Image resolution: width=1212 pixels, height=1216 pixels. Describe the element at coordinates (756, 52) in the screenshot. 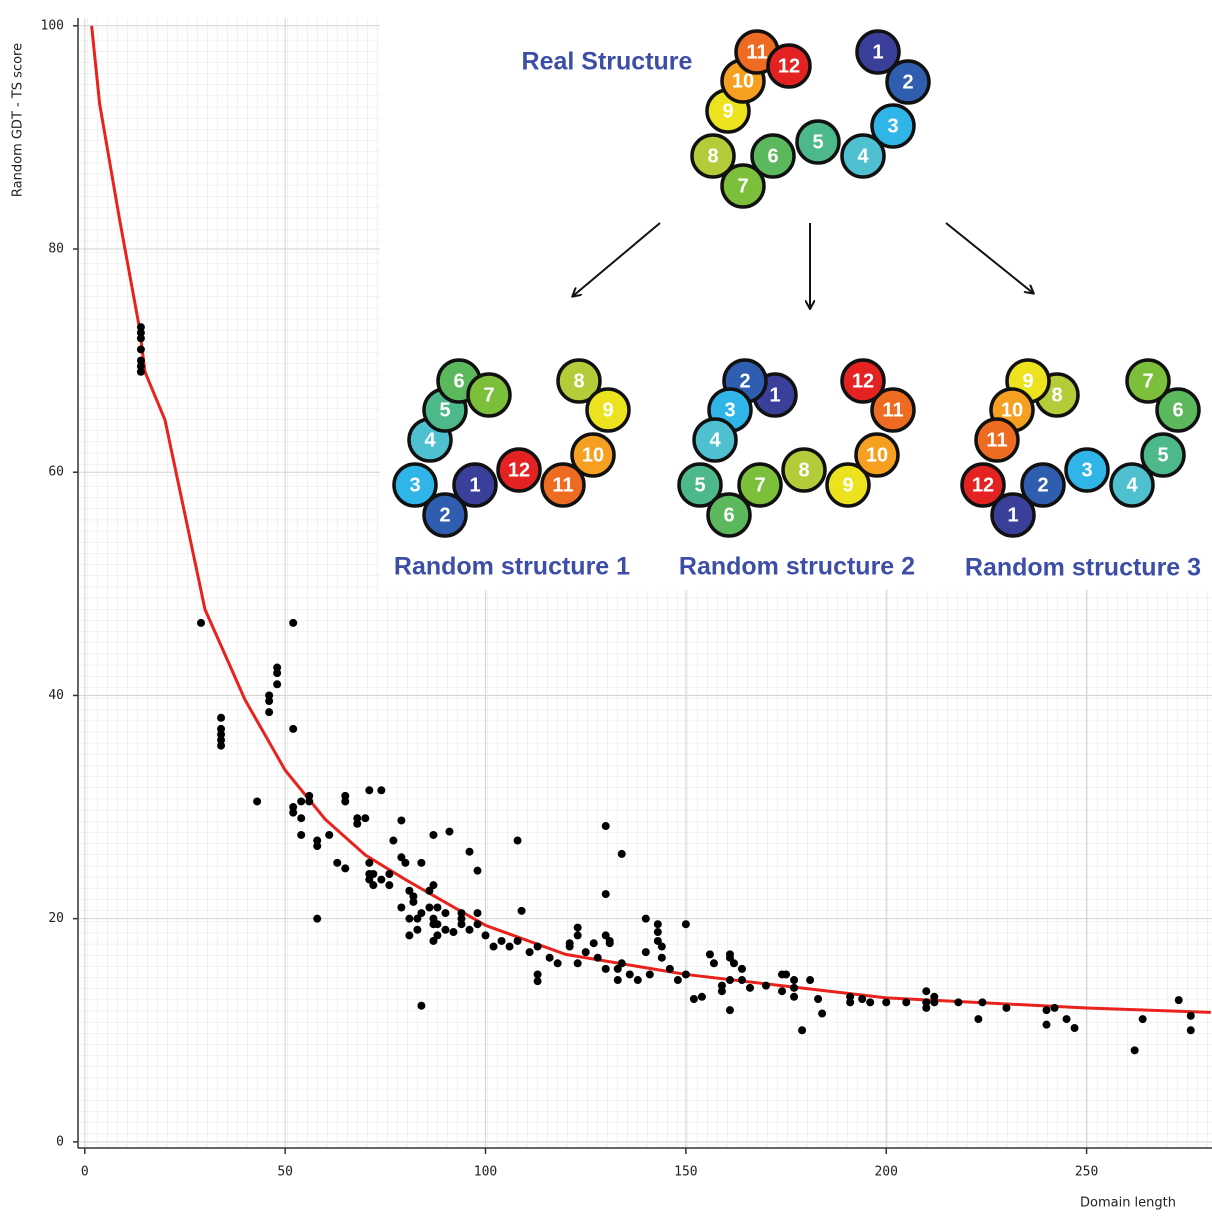

I see `bead-label: 11` at that location.